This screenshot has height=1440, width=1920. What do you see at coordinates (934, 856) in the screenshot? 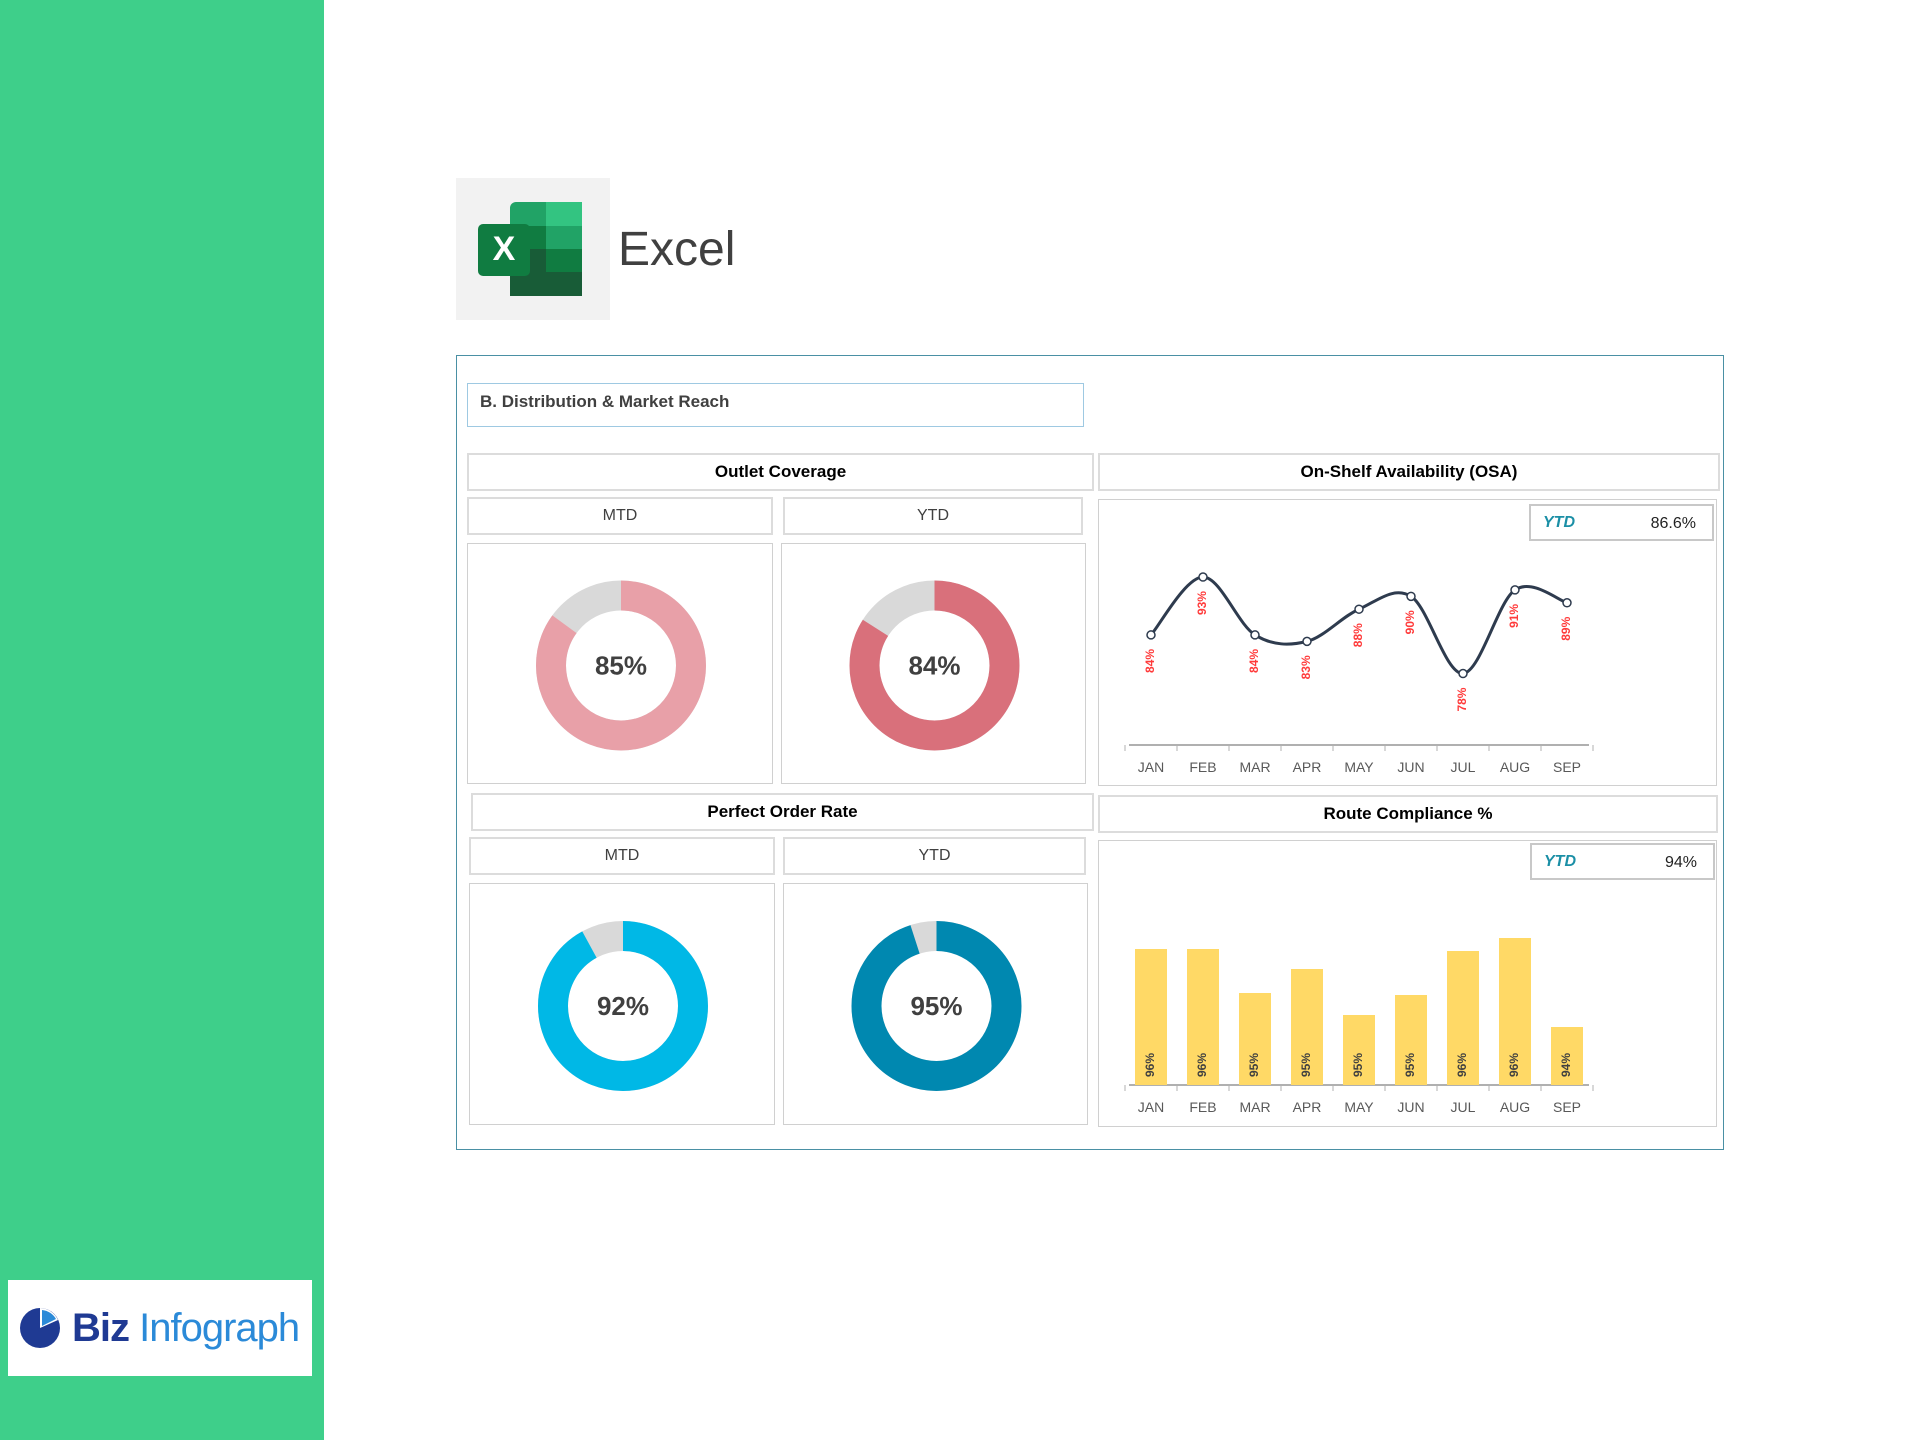
I see `order-ytd-label: YTD` at bounding box center [934, 856].